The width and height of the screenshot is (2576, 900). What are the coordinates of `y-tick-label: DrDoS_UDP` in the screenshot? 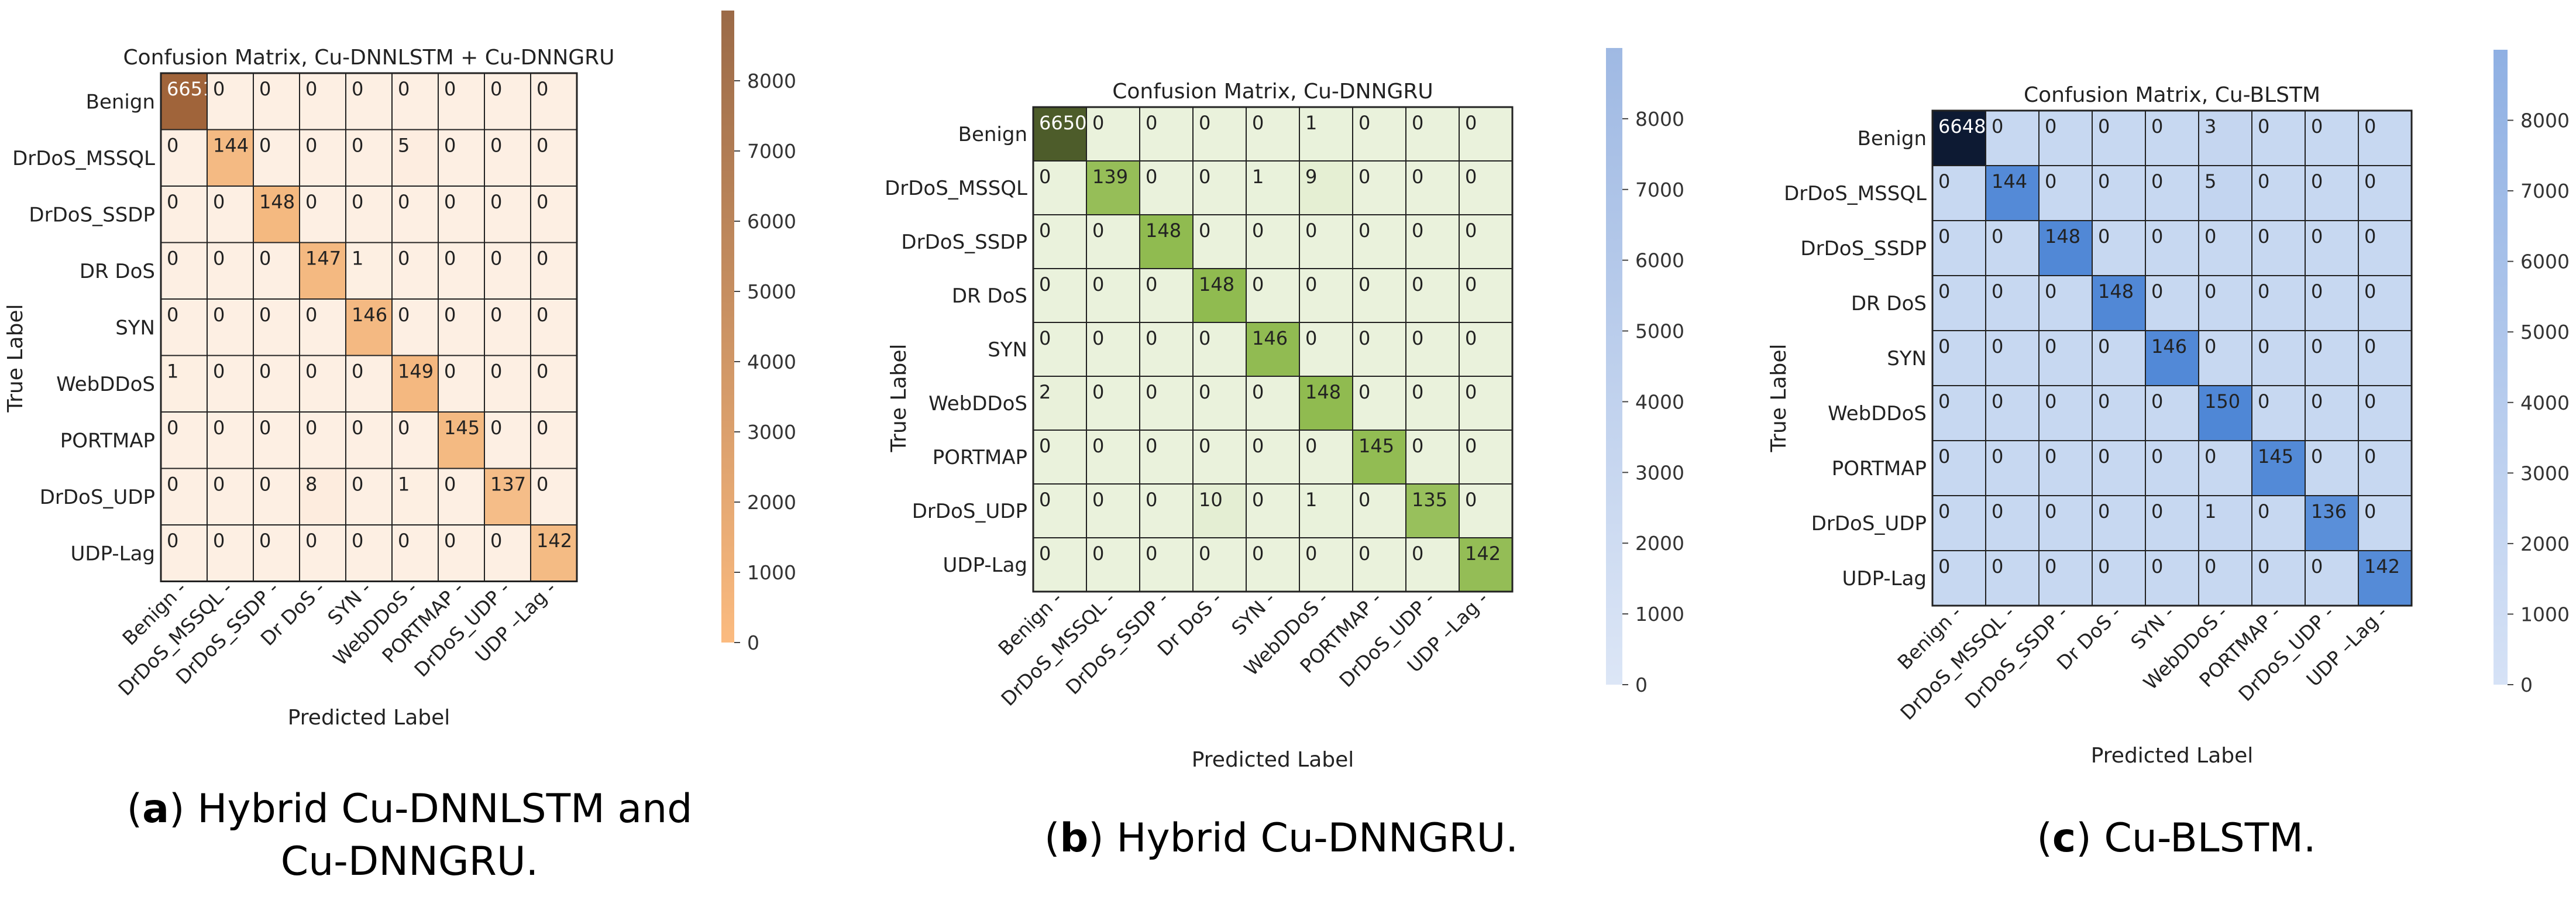 It's located at (1869, 524).